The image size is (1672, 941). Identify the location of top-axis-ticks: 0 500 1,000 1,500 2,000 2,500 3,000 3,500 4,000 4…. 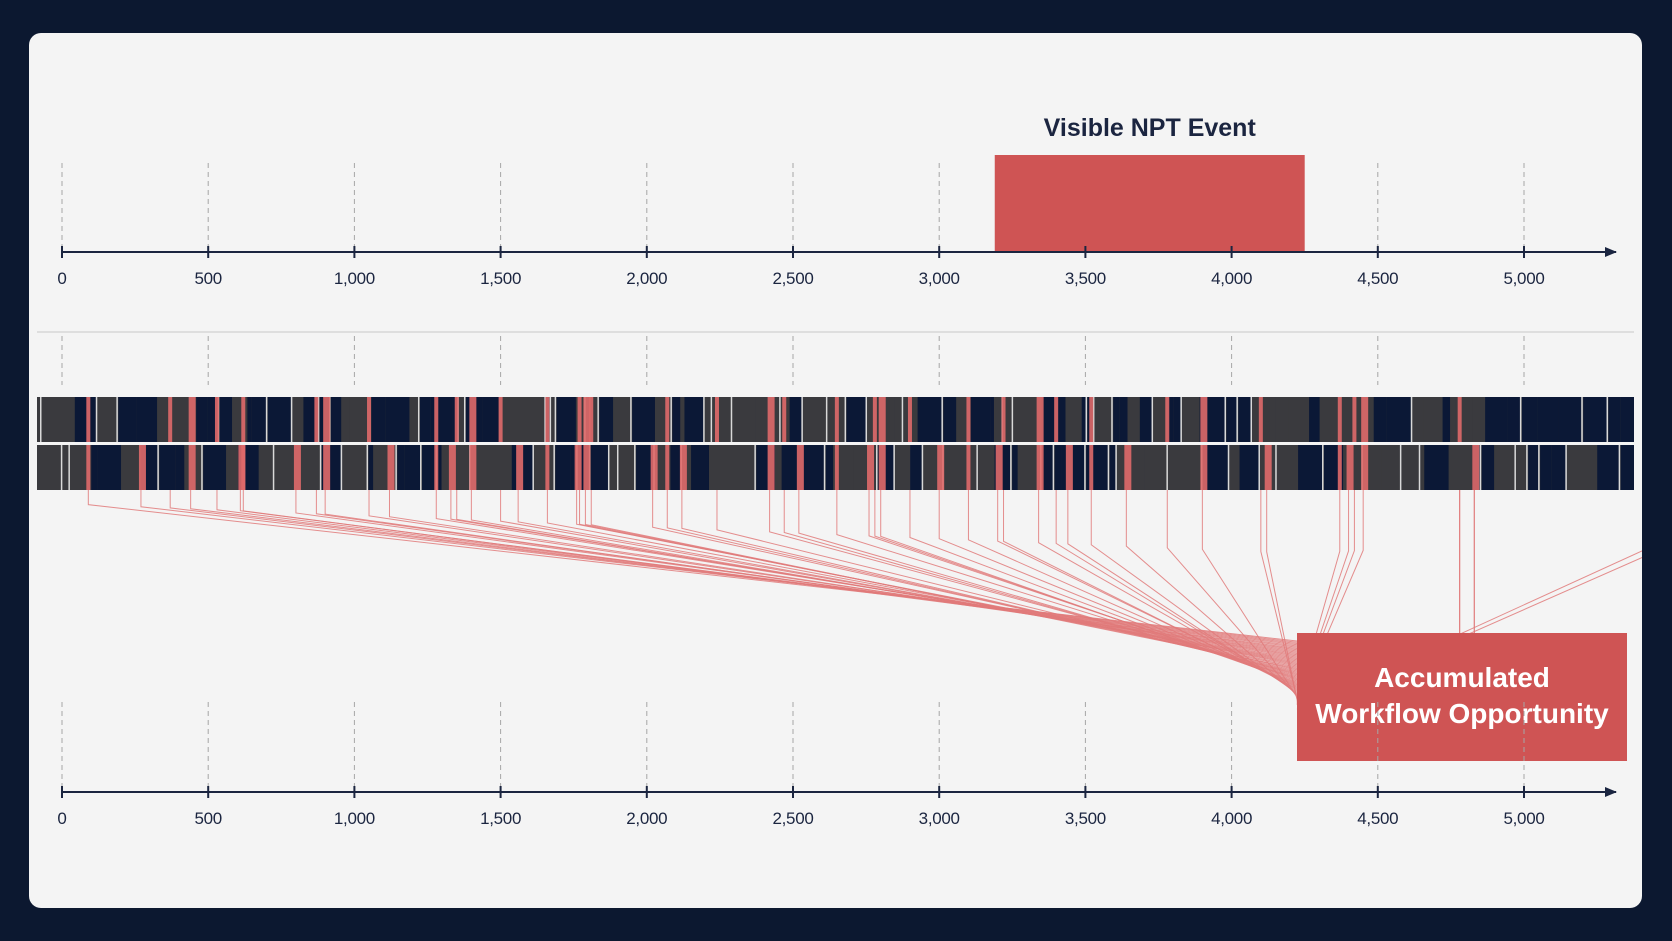
(801, 267).